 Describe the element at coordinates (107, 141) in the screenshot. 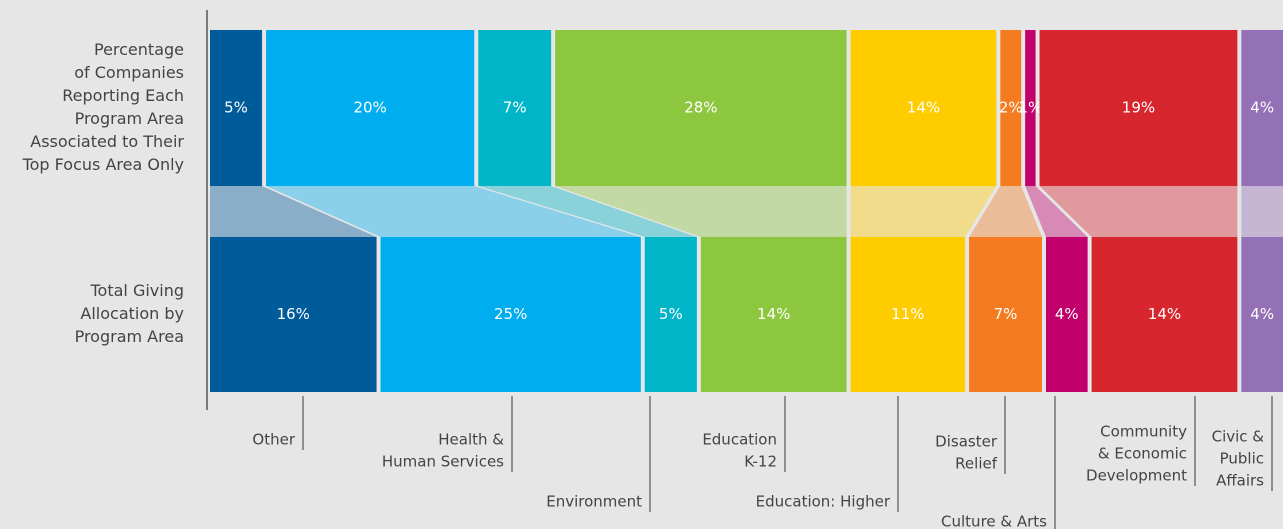

I see `row-label: Associated to Their` at that location.